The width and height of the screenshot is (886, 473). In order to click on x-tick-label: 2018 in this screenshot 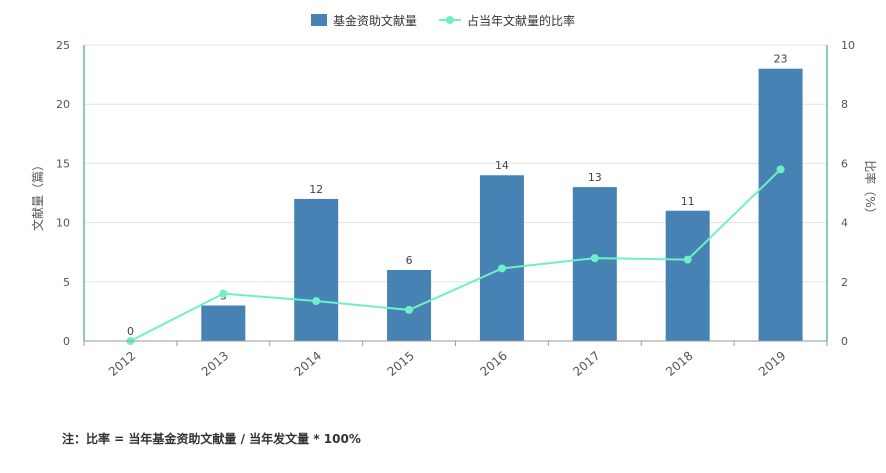, I will do `click(679, 364)`.